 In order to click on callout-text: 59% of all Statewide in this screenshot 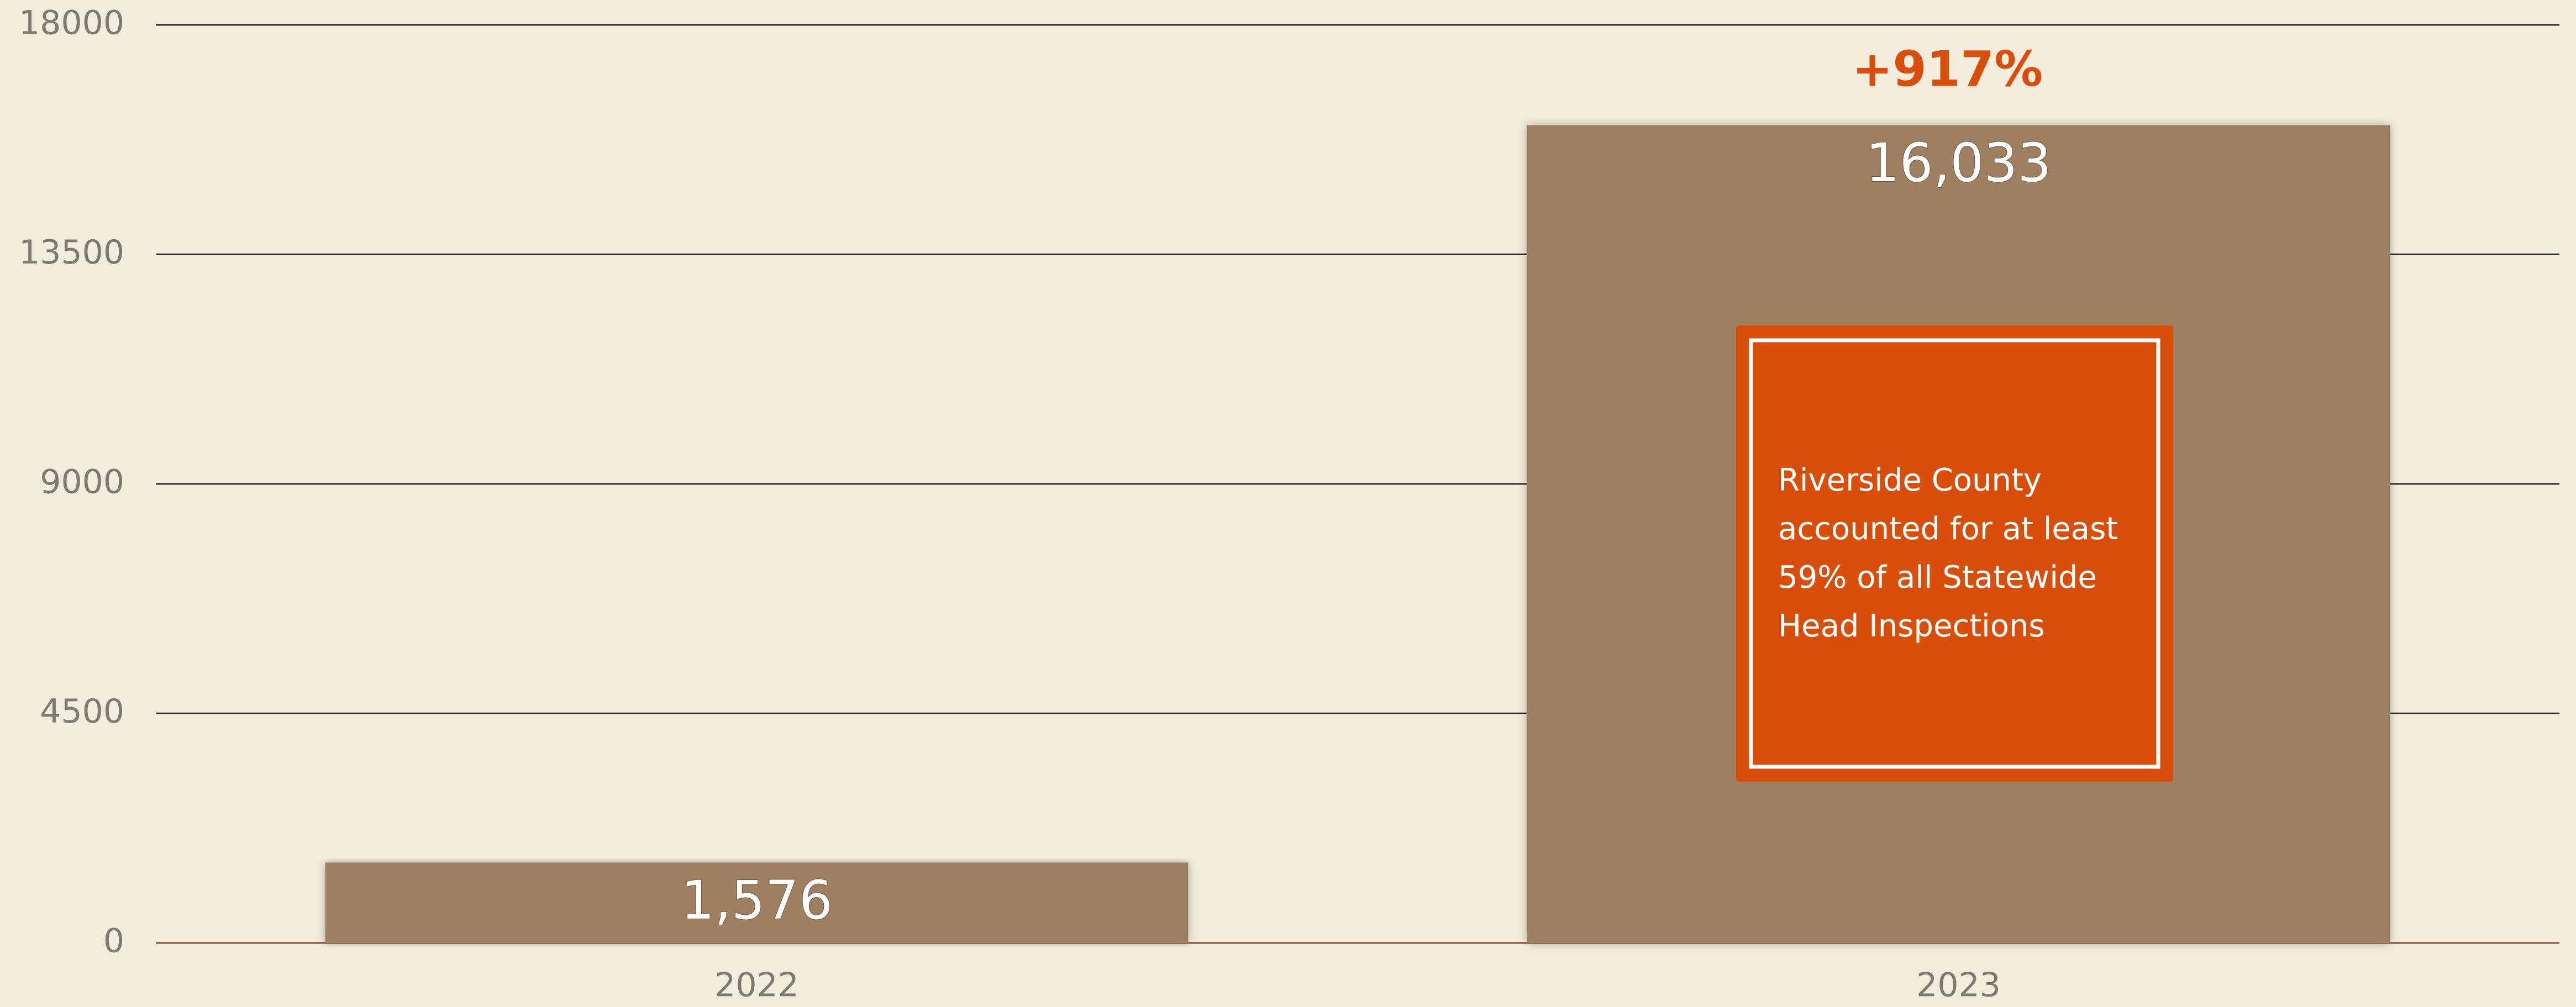, I will do `click(1937, 577)`.